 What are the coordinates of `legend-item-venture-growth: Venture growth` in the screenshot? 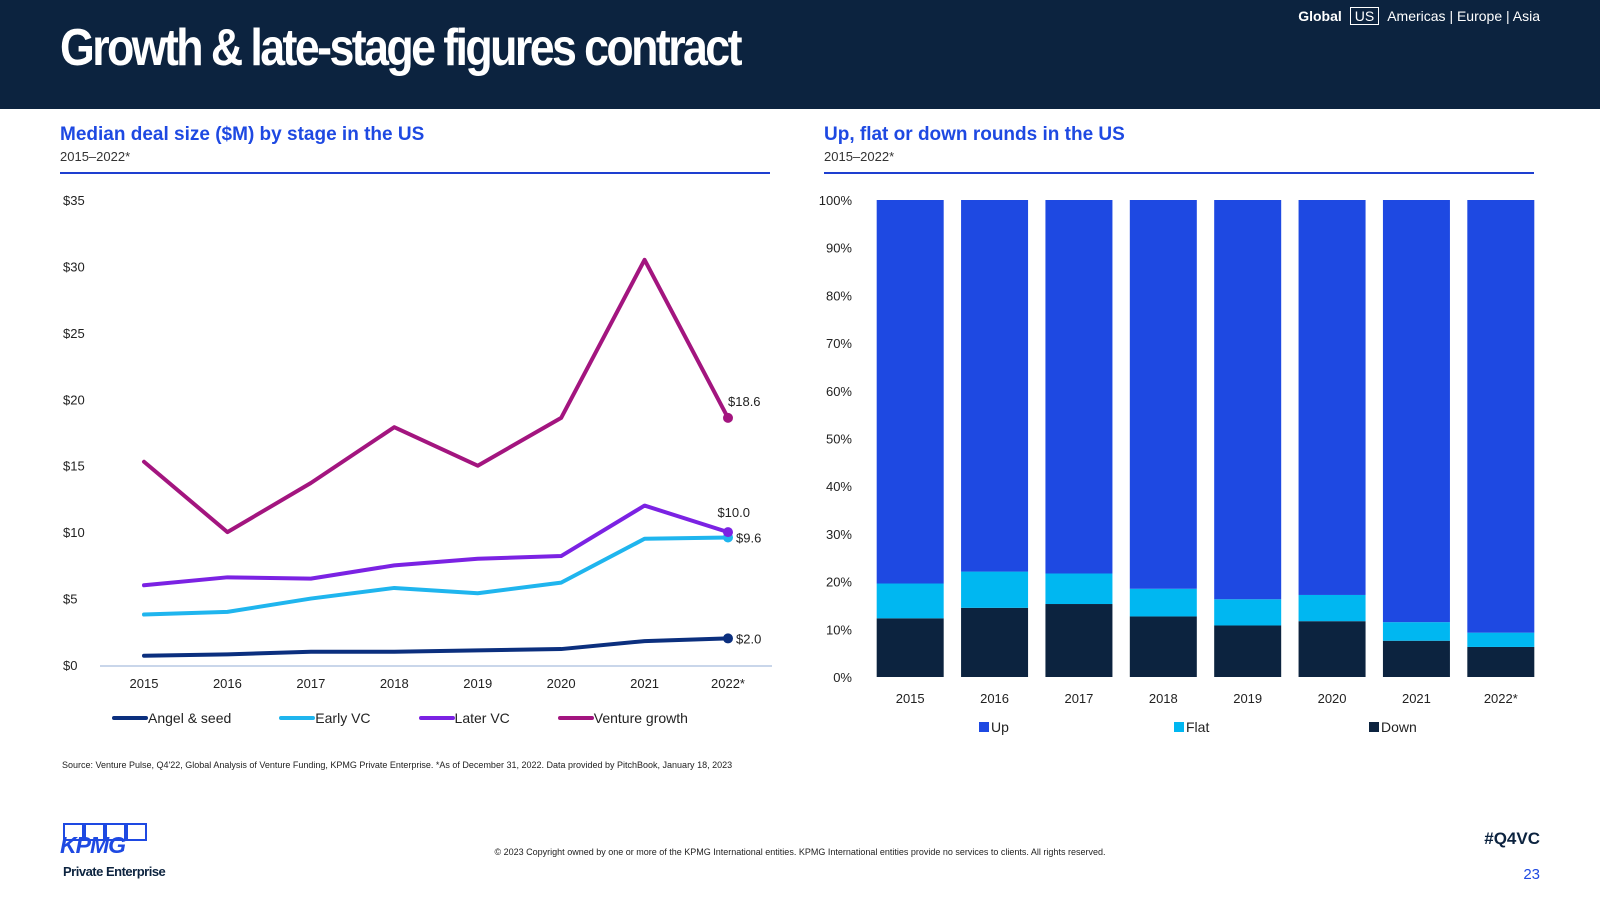 It's located at (622, 718).